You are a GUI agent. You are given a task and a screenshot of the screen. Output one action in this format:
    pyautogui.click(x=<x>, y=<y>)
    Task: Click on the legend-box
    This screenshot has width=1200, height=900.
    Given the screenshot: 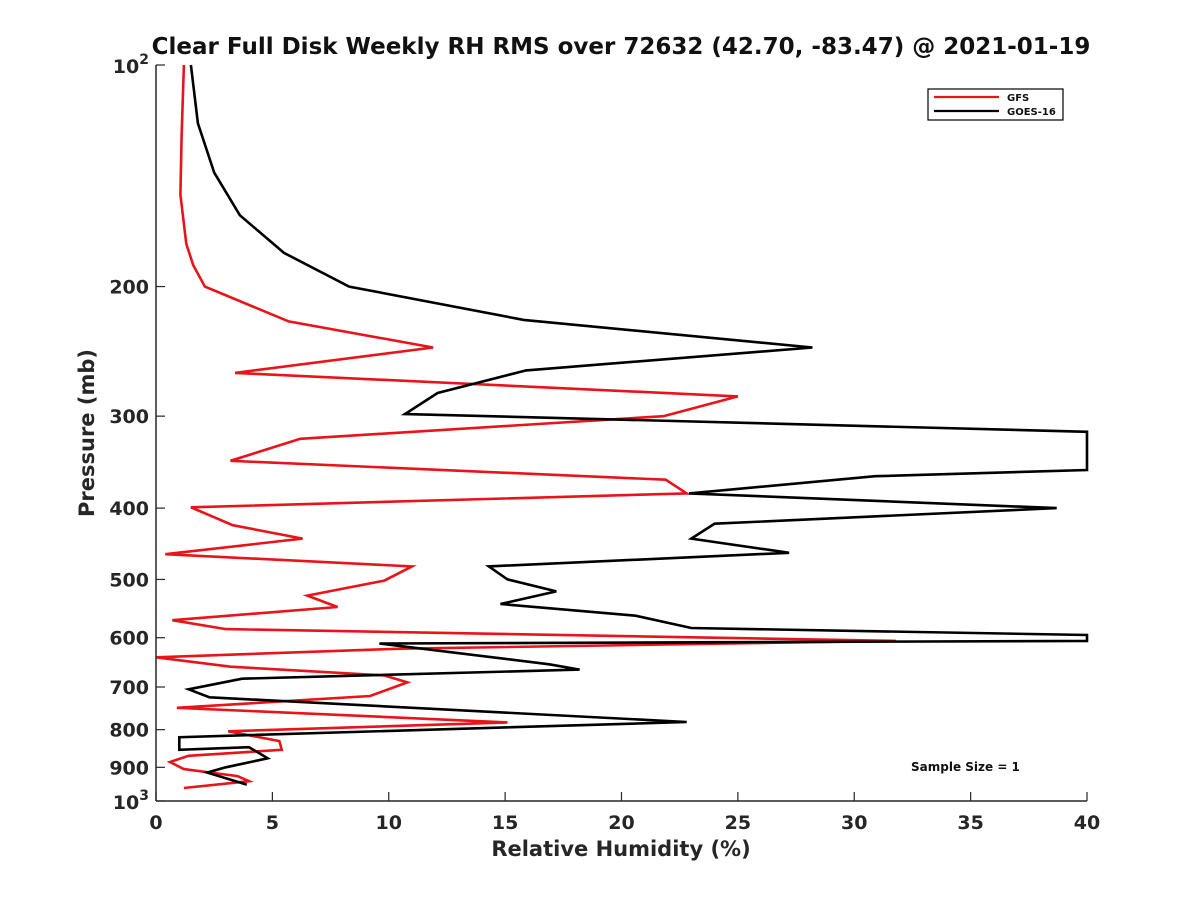 What is the action you would take?
    pyautogui.click(x=995, y=104)
    